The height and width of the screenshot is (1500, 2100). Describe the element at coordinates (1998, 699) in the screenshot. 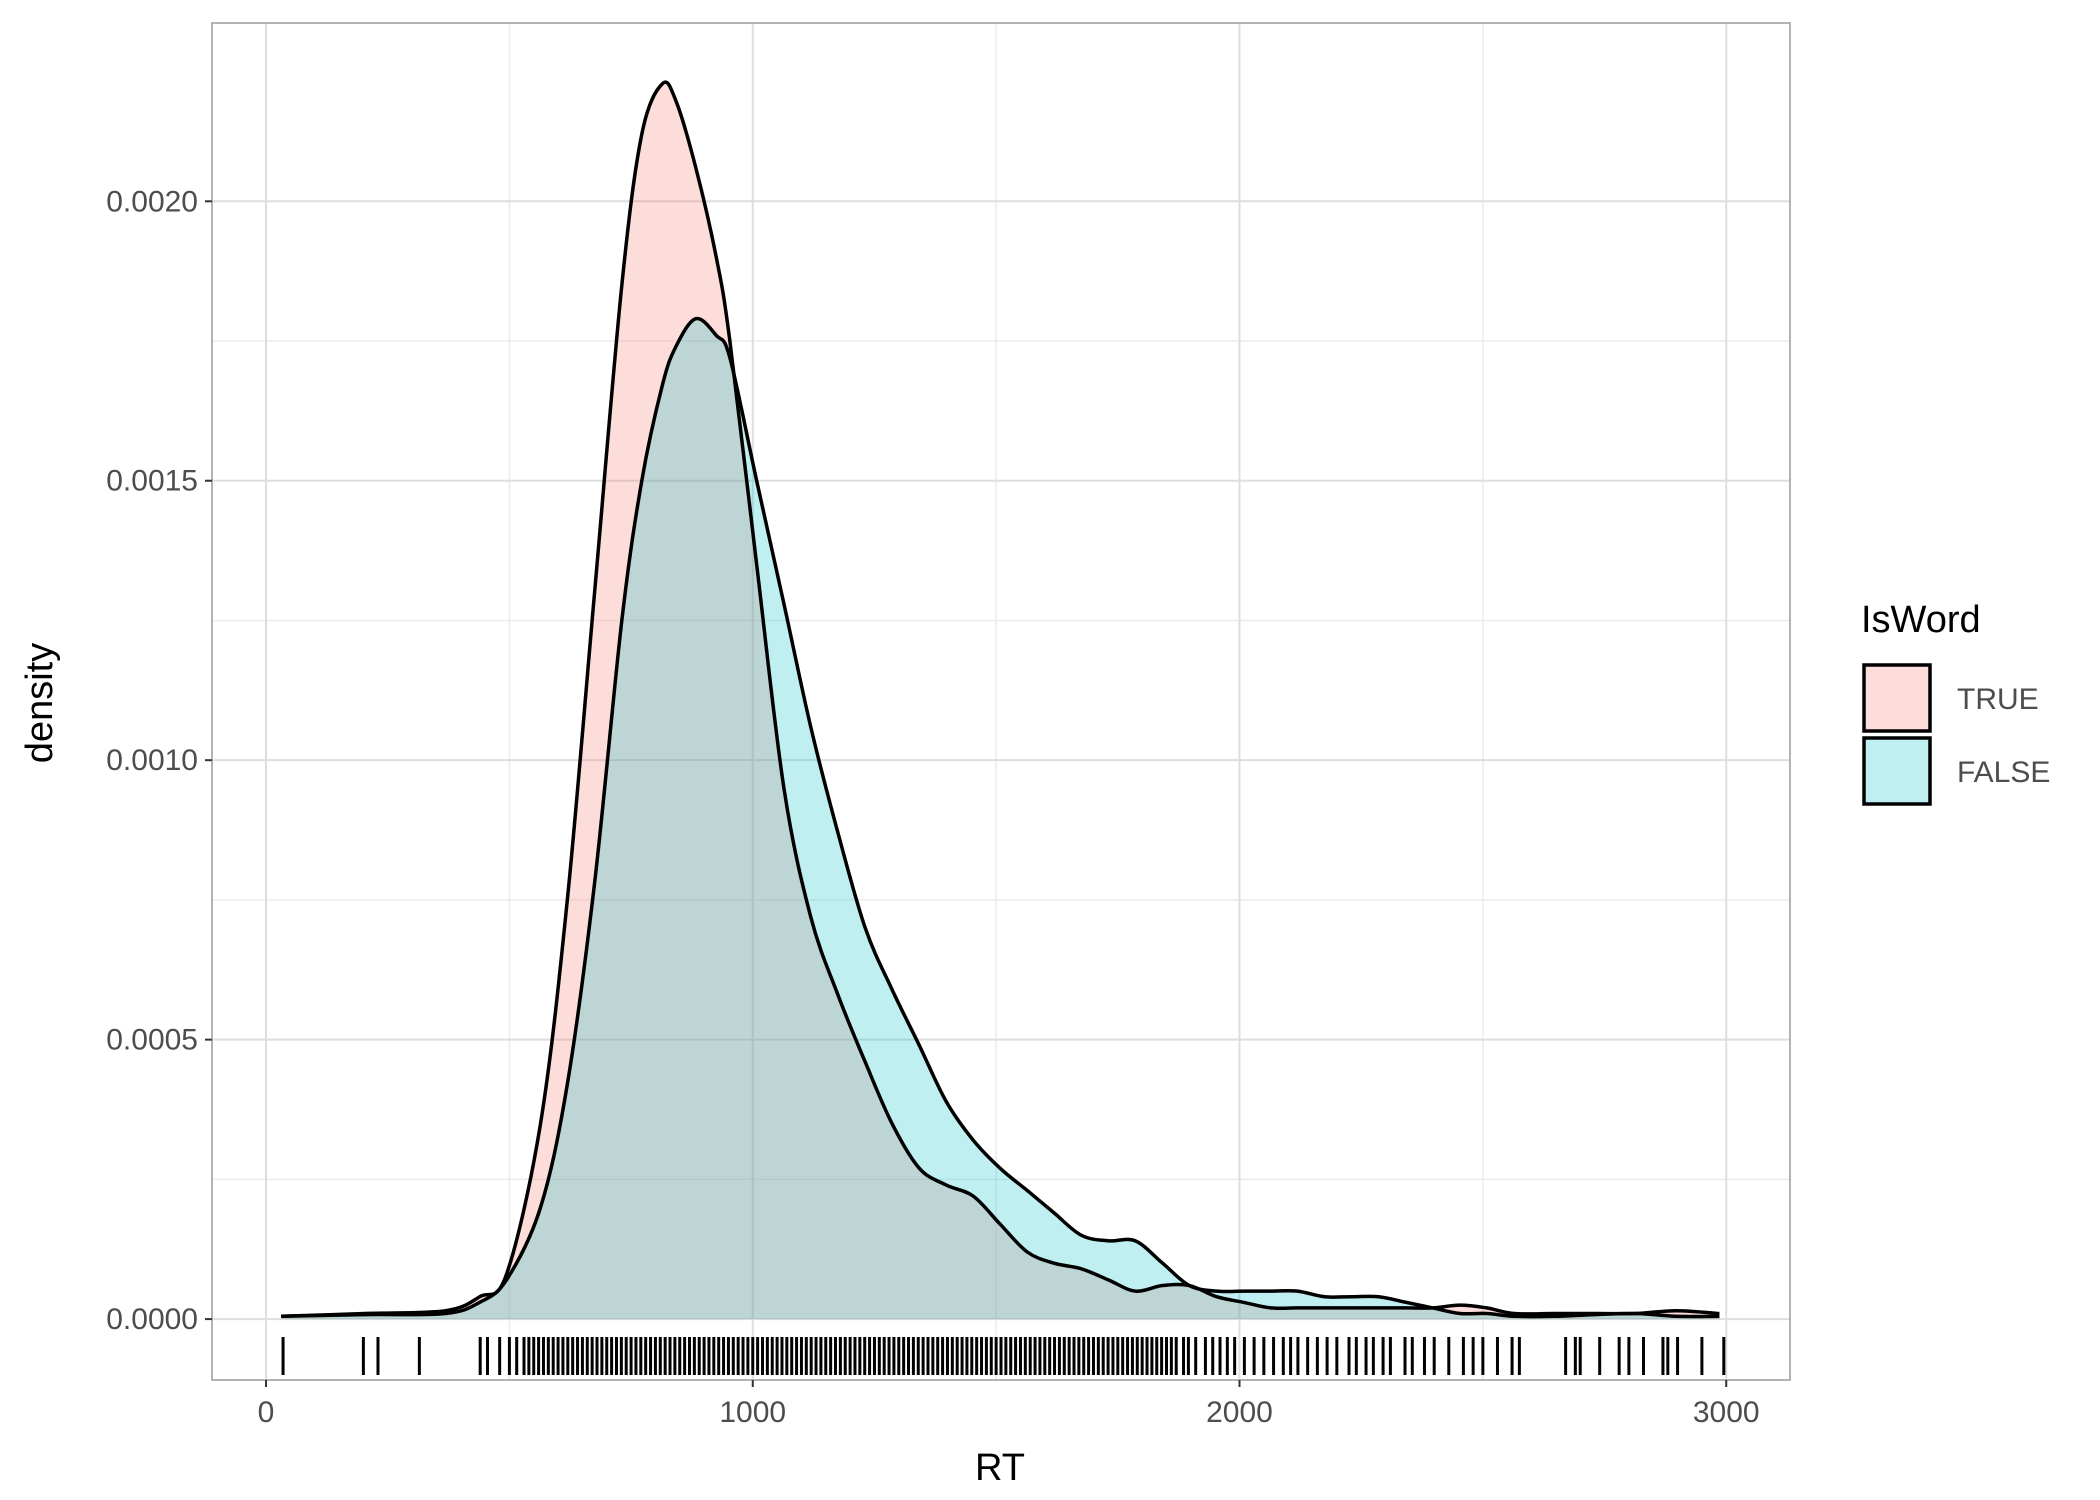

I see `legend-label: TRUE` at that location.